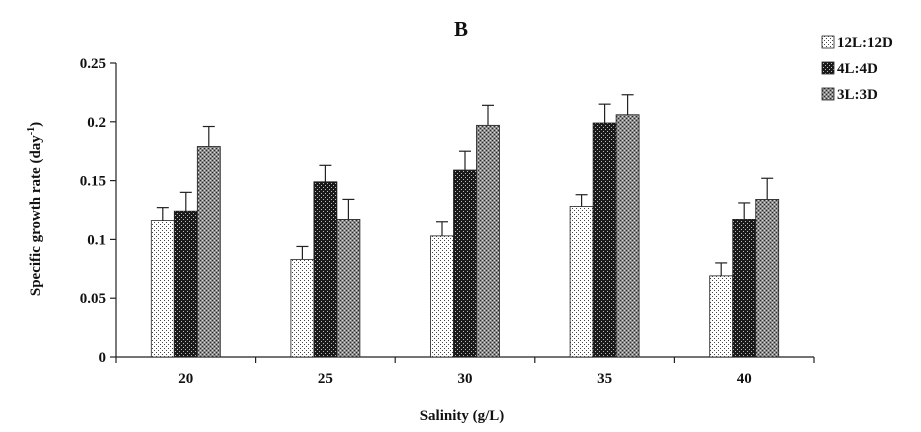  Describe the element at coordinates (185, 379) in the screenshot. I see `x-tick-label: 20` at that location.